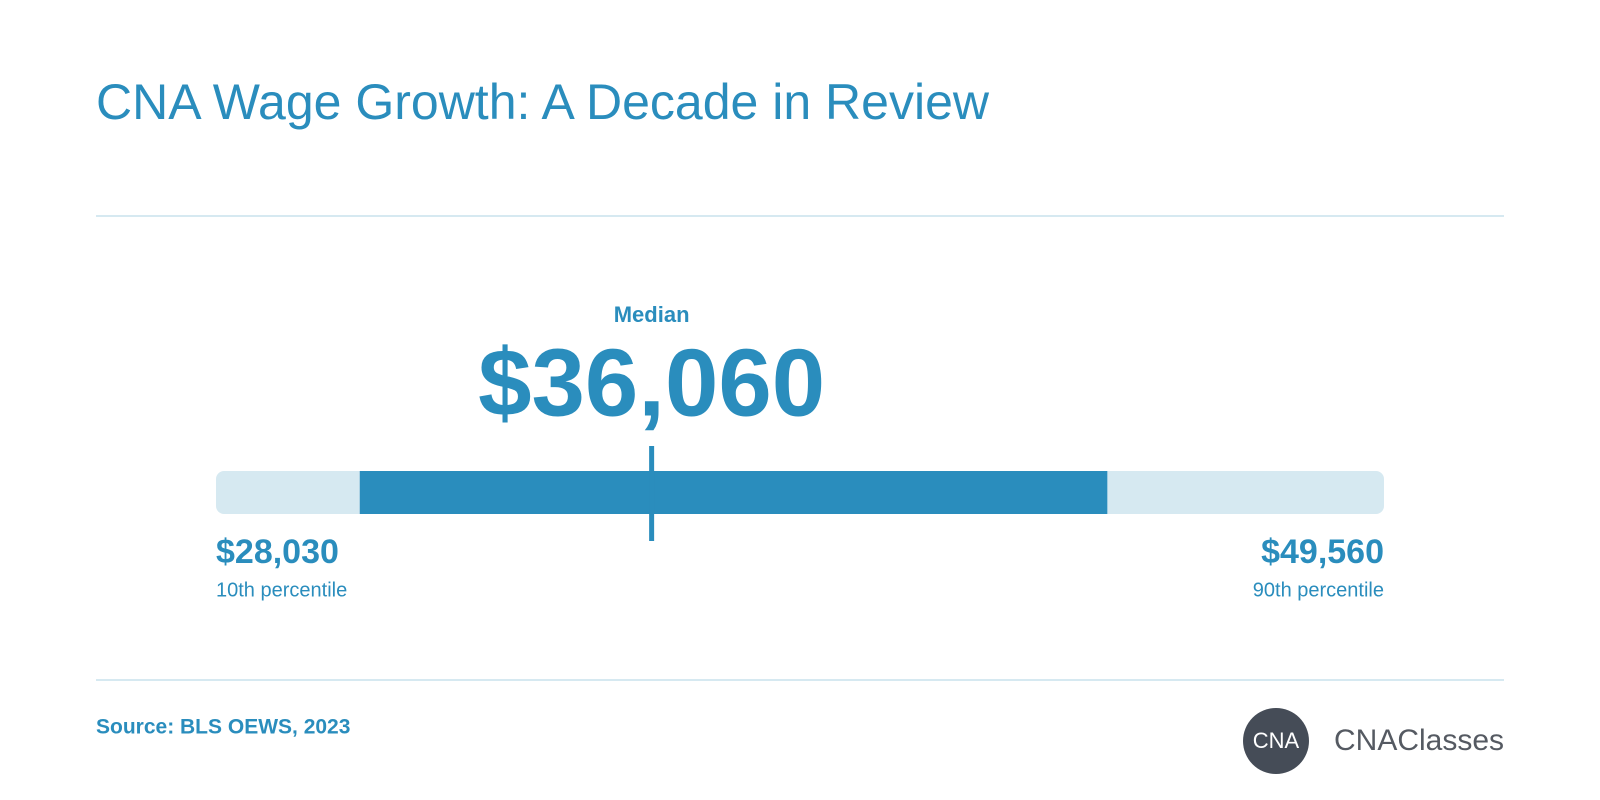 The image size is (1600, 800). What do you see at coordinates (1419, 740) in the screenshot?
I see `logo-name: CNAClasses` at bounding box center [1419, 740].